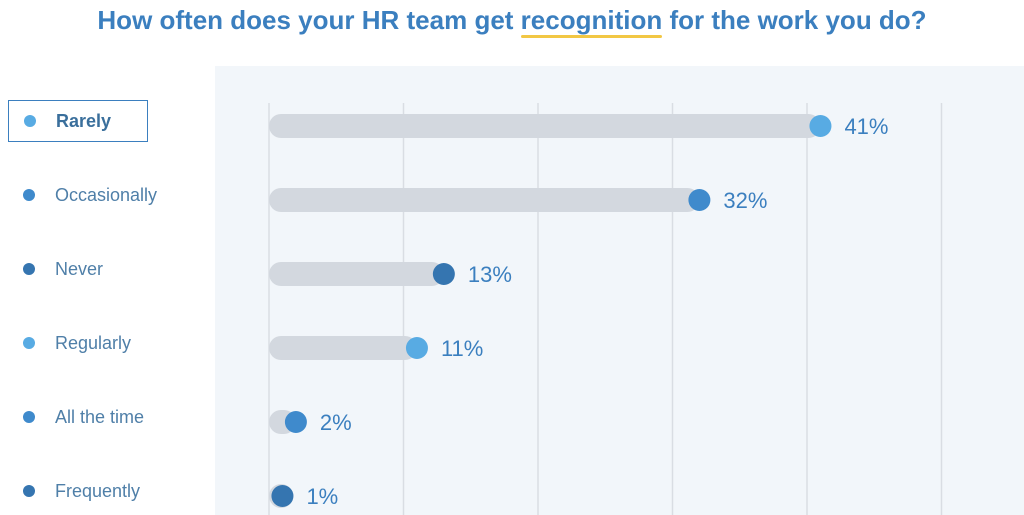 The image size is (1024, 515). Describe the element at coordinates (336, 422) in the screenshot. I see `data-label: 2%` at that location.